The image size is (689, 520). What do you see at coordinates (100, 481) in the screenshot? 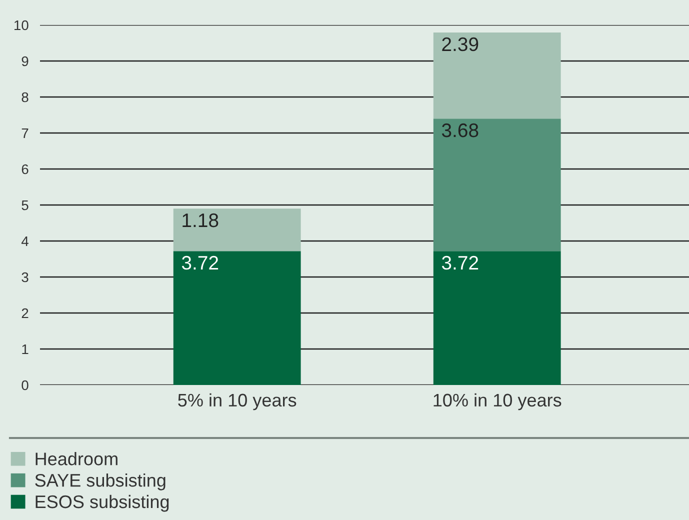
I see `legend-label: SAYE subsisting` at bounding box center [100, 481].